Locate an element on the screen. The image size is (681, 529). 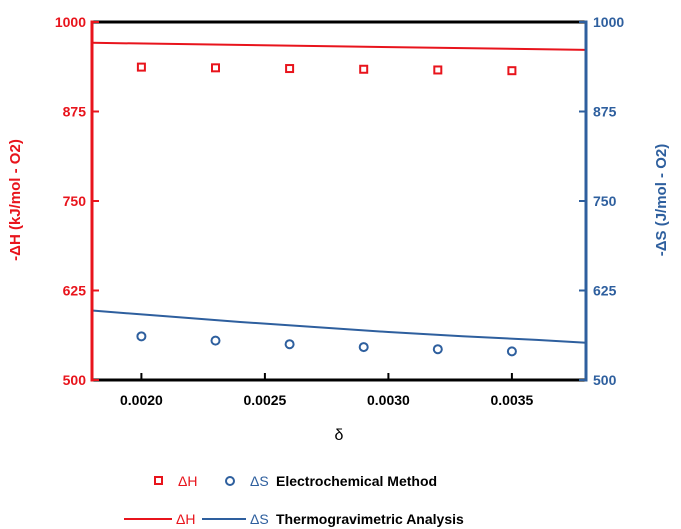
y-tick-label-right: 875 is located at coordinates (605, 112).